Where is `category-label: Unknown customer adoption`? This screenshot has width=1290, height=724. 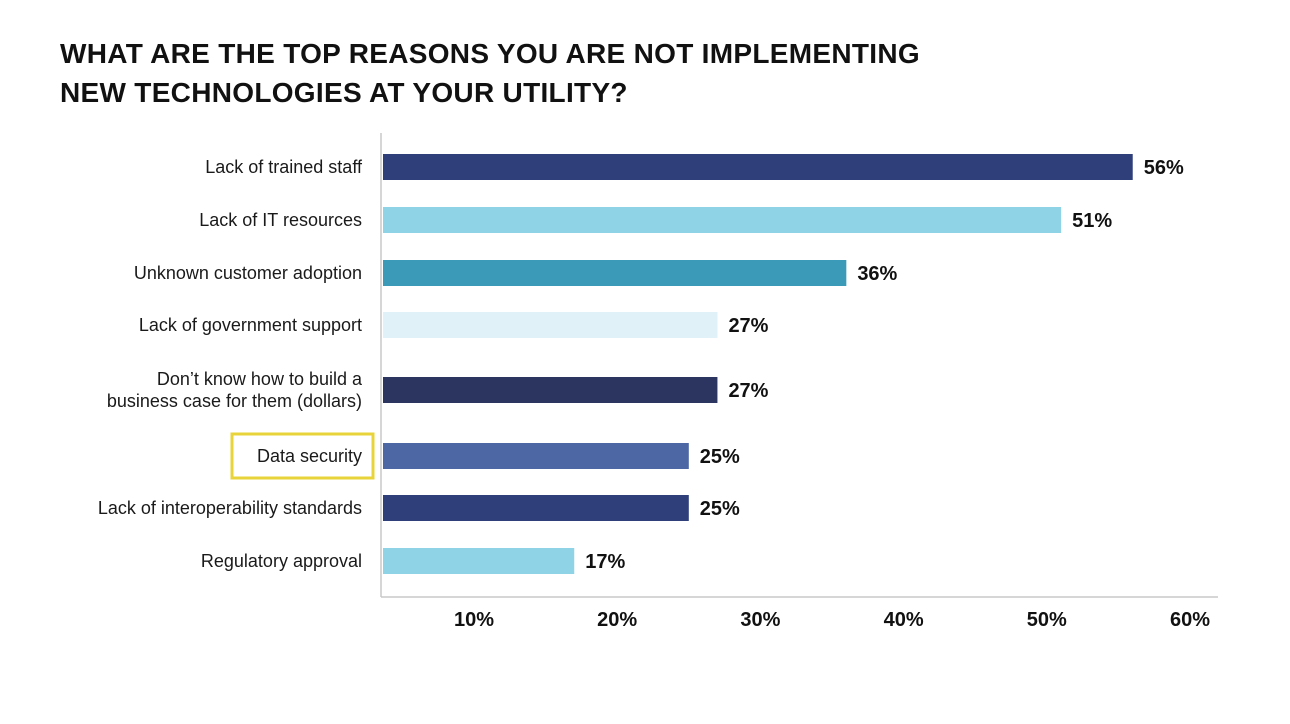 category-label: Unknown customer adoption is located at coordinates (248, 273).